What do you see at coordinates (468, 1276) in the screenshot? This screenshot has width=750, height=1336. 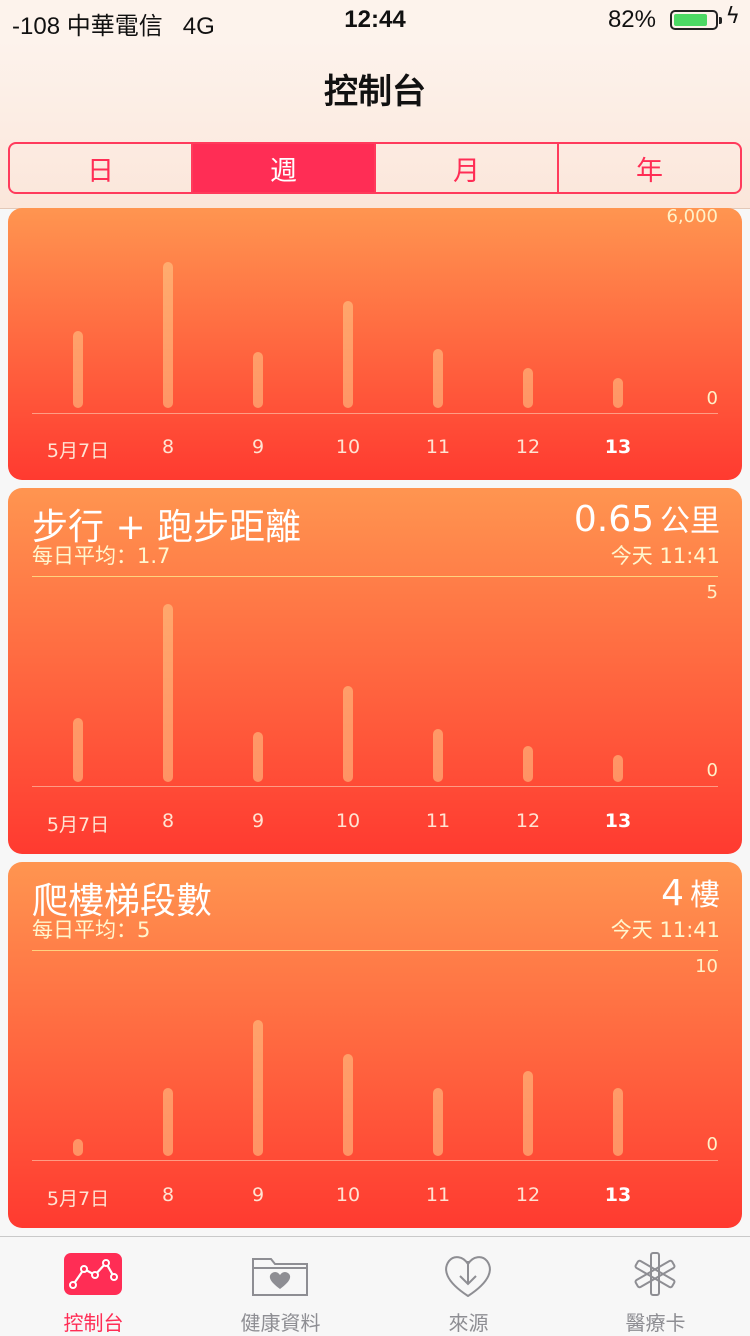 I see `sources-icon` at bounding box center [468, 1276].